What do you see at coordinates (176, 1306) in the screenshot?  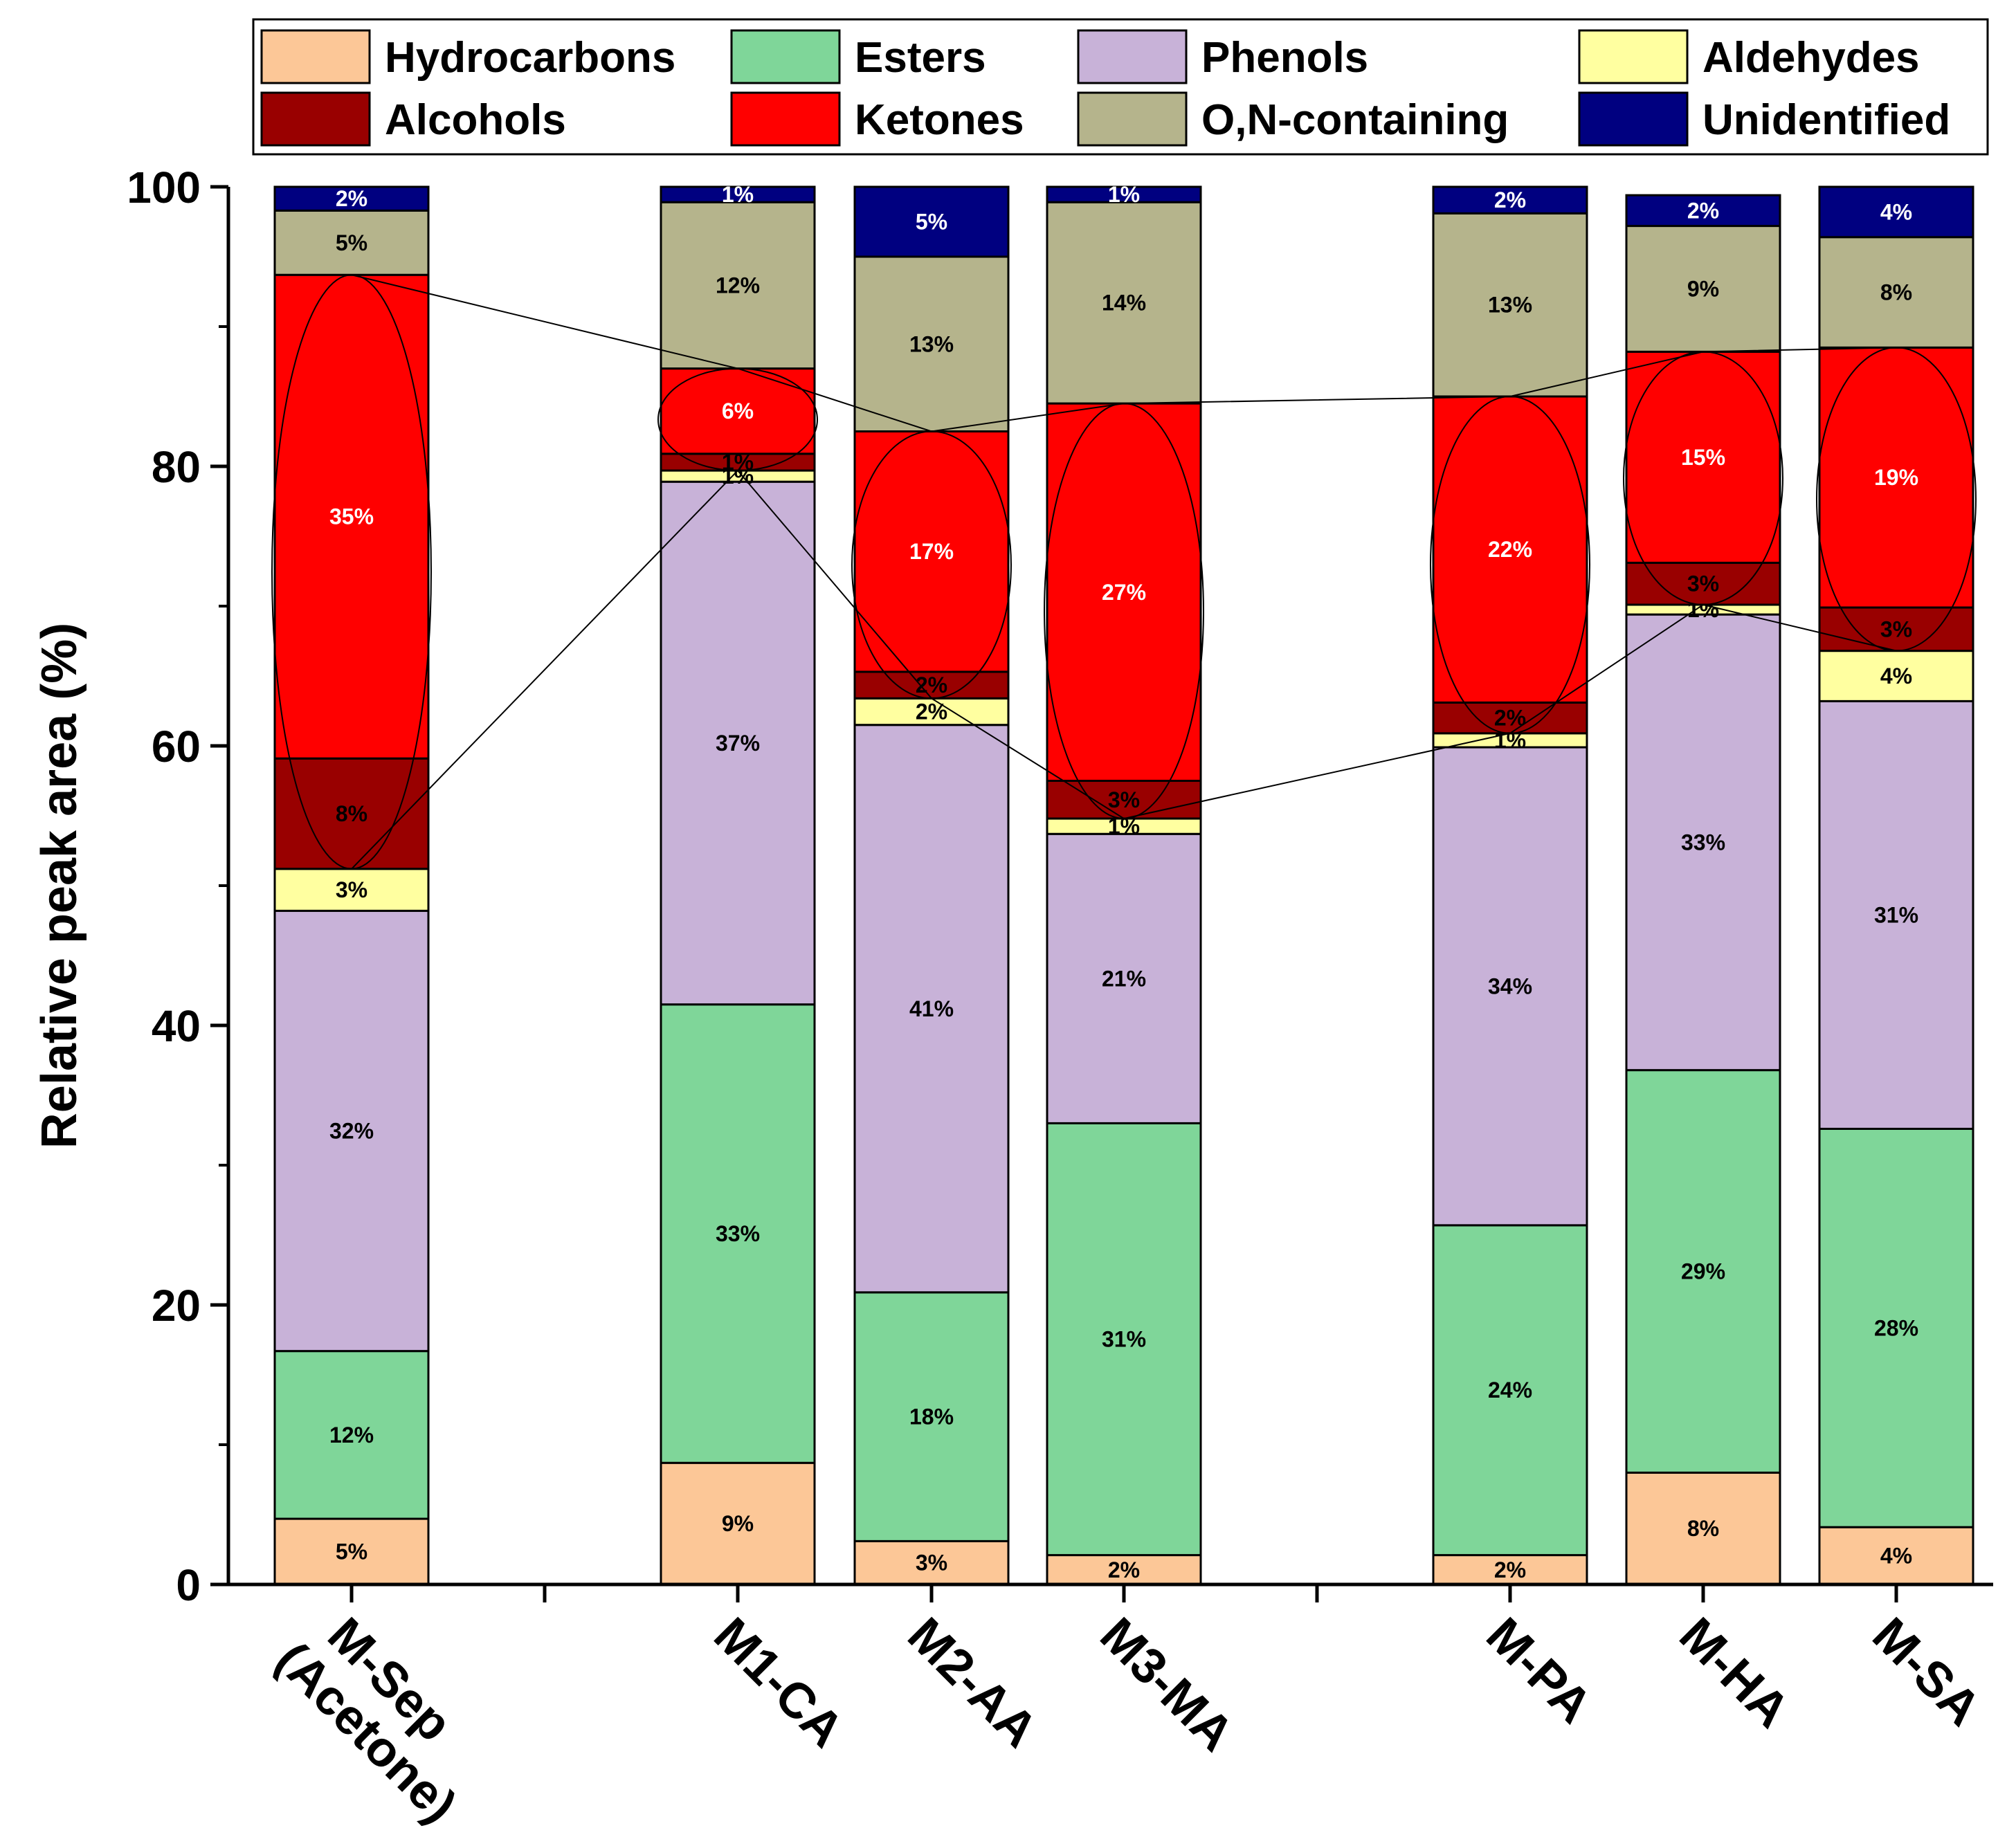 I see `y-tick-label: 20` at bounding box center [176, 1306].